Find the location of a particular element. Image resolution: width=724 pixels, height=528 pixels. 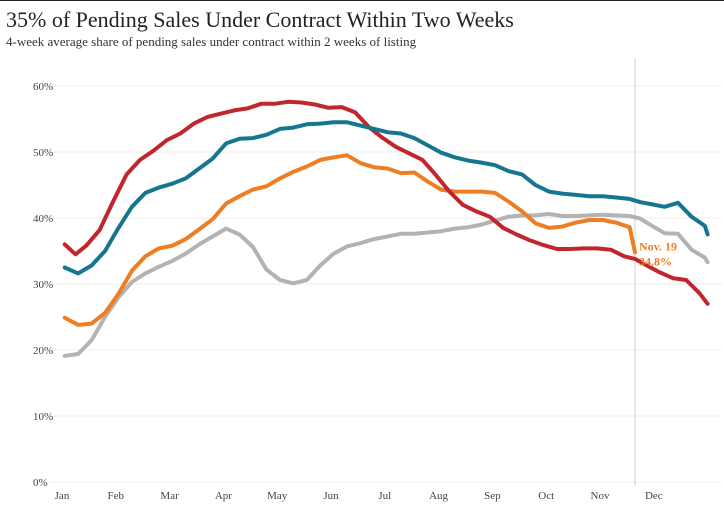

annotation-date: Nov. 19 is located at coordinates (658, 246).